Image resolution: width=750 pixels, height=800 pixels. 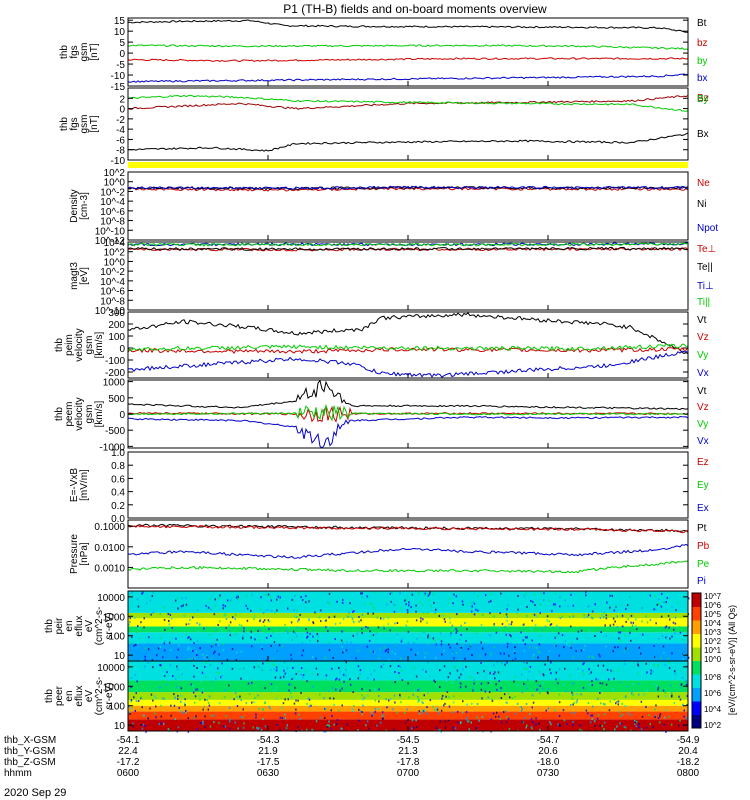 What do you see at coordinates (703, 564) in the screenshot?
I see `legend-pe: Pe` at bounding box center [703, 564].